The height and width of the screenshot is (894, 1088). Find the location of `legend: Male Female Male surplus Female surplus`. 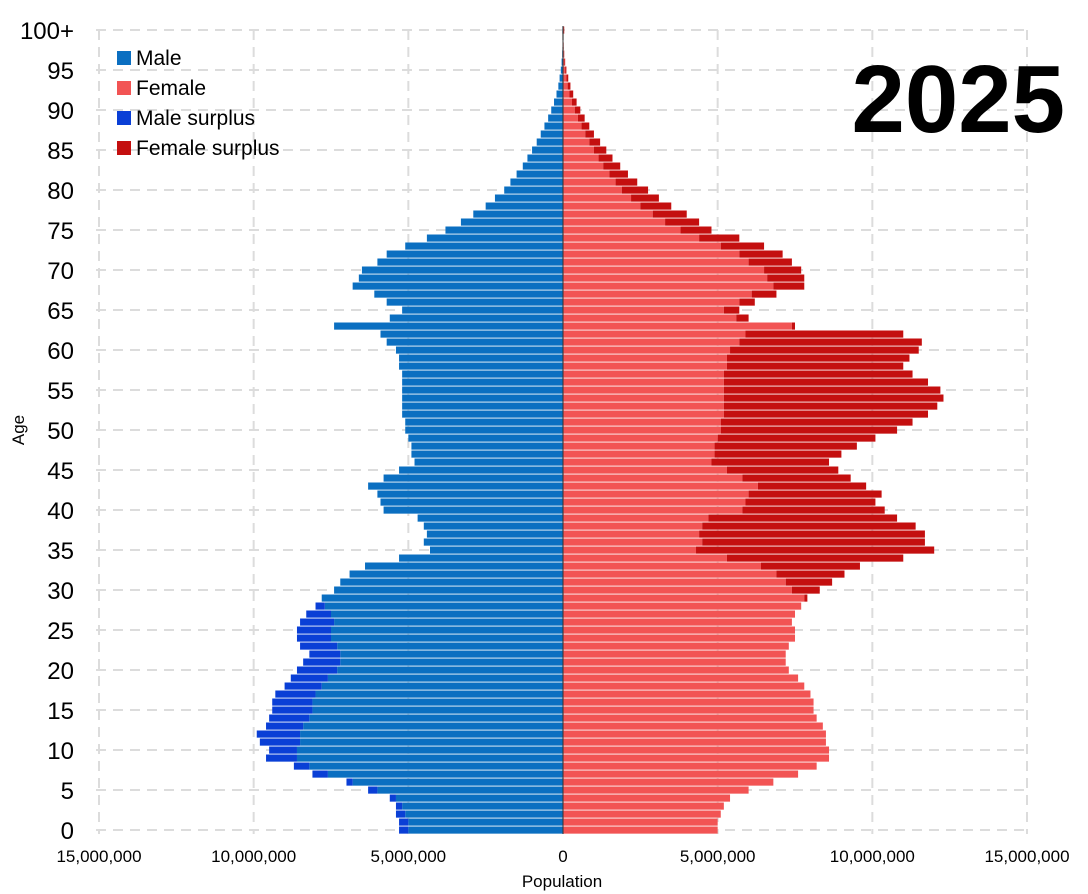

legend: Male Female Male surplus Female surplus is located at coordinates (198, 103).